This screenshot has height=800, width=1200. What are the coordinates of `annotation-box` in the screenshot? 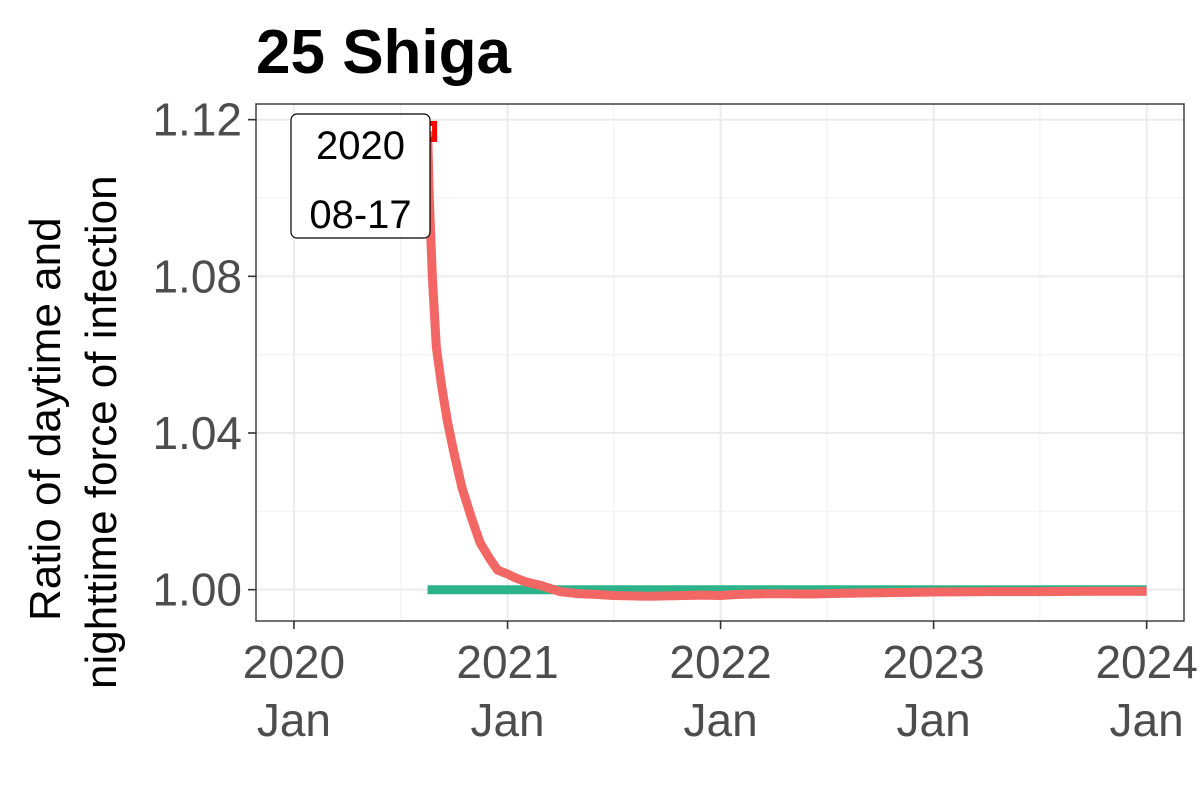 It's located at (360, 176).